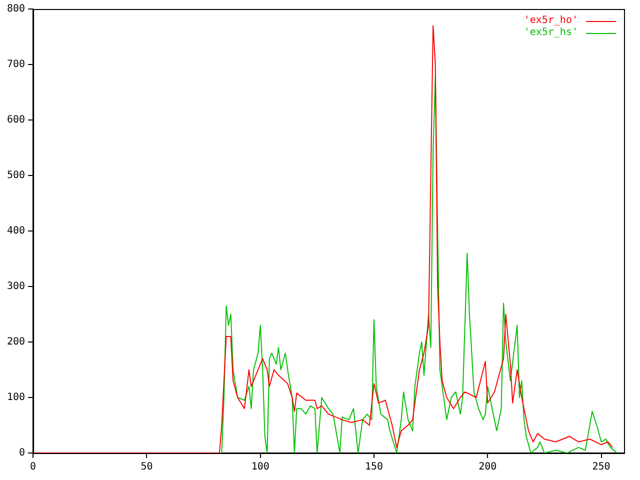  Describe the element at coordinates (16, 342) in the screenshot. I see `y-tick-label: 200` at that location.